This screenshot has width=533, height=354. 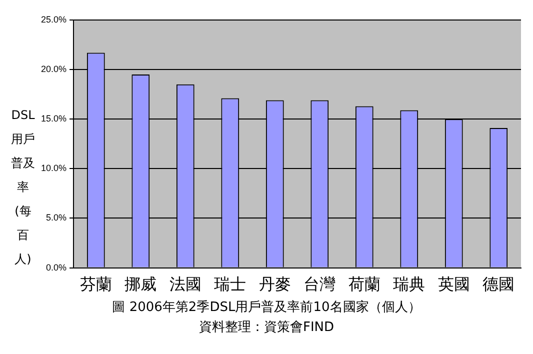 What do you see at coordinates (23, 187) in the screenshot?
I see `y-axis-title: DSL用戶普及率(每百人)` at bounding box center [23, 187].